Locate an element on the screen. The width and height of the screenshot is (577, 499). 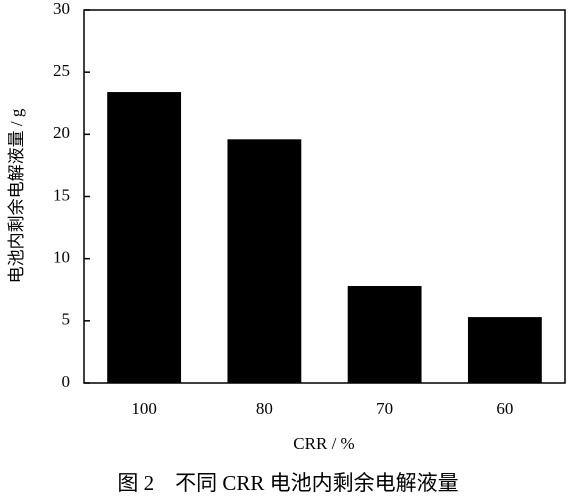
y-axis-label: 电池内剩余电解液量 / g is located at coordinates (16, 195).